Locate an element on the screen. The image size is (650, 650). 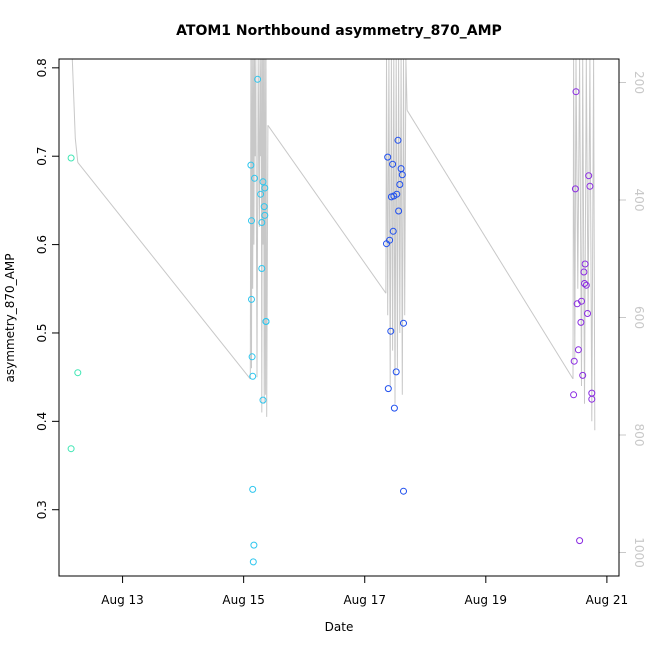
x-tick-label: Aug 15 is located at coordinates (243, 600).